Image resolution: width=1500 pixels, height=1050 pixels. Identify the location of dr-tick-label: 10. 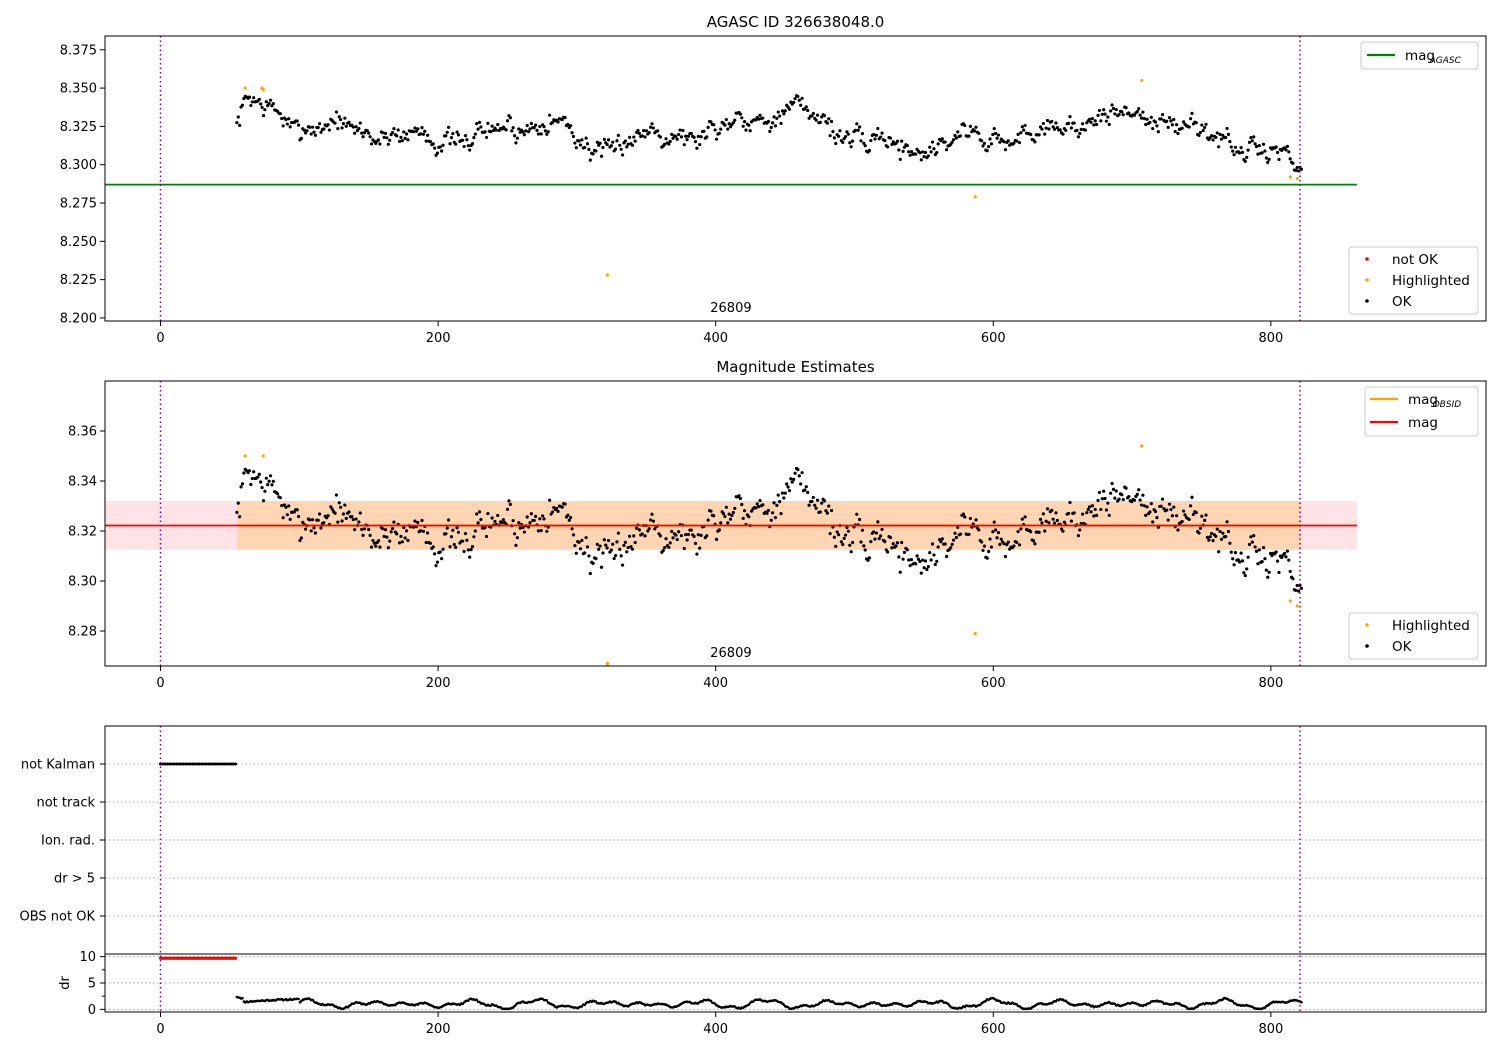
(87, 957).